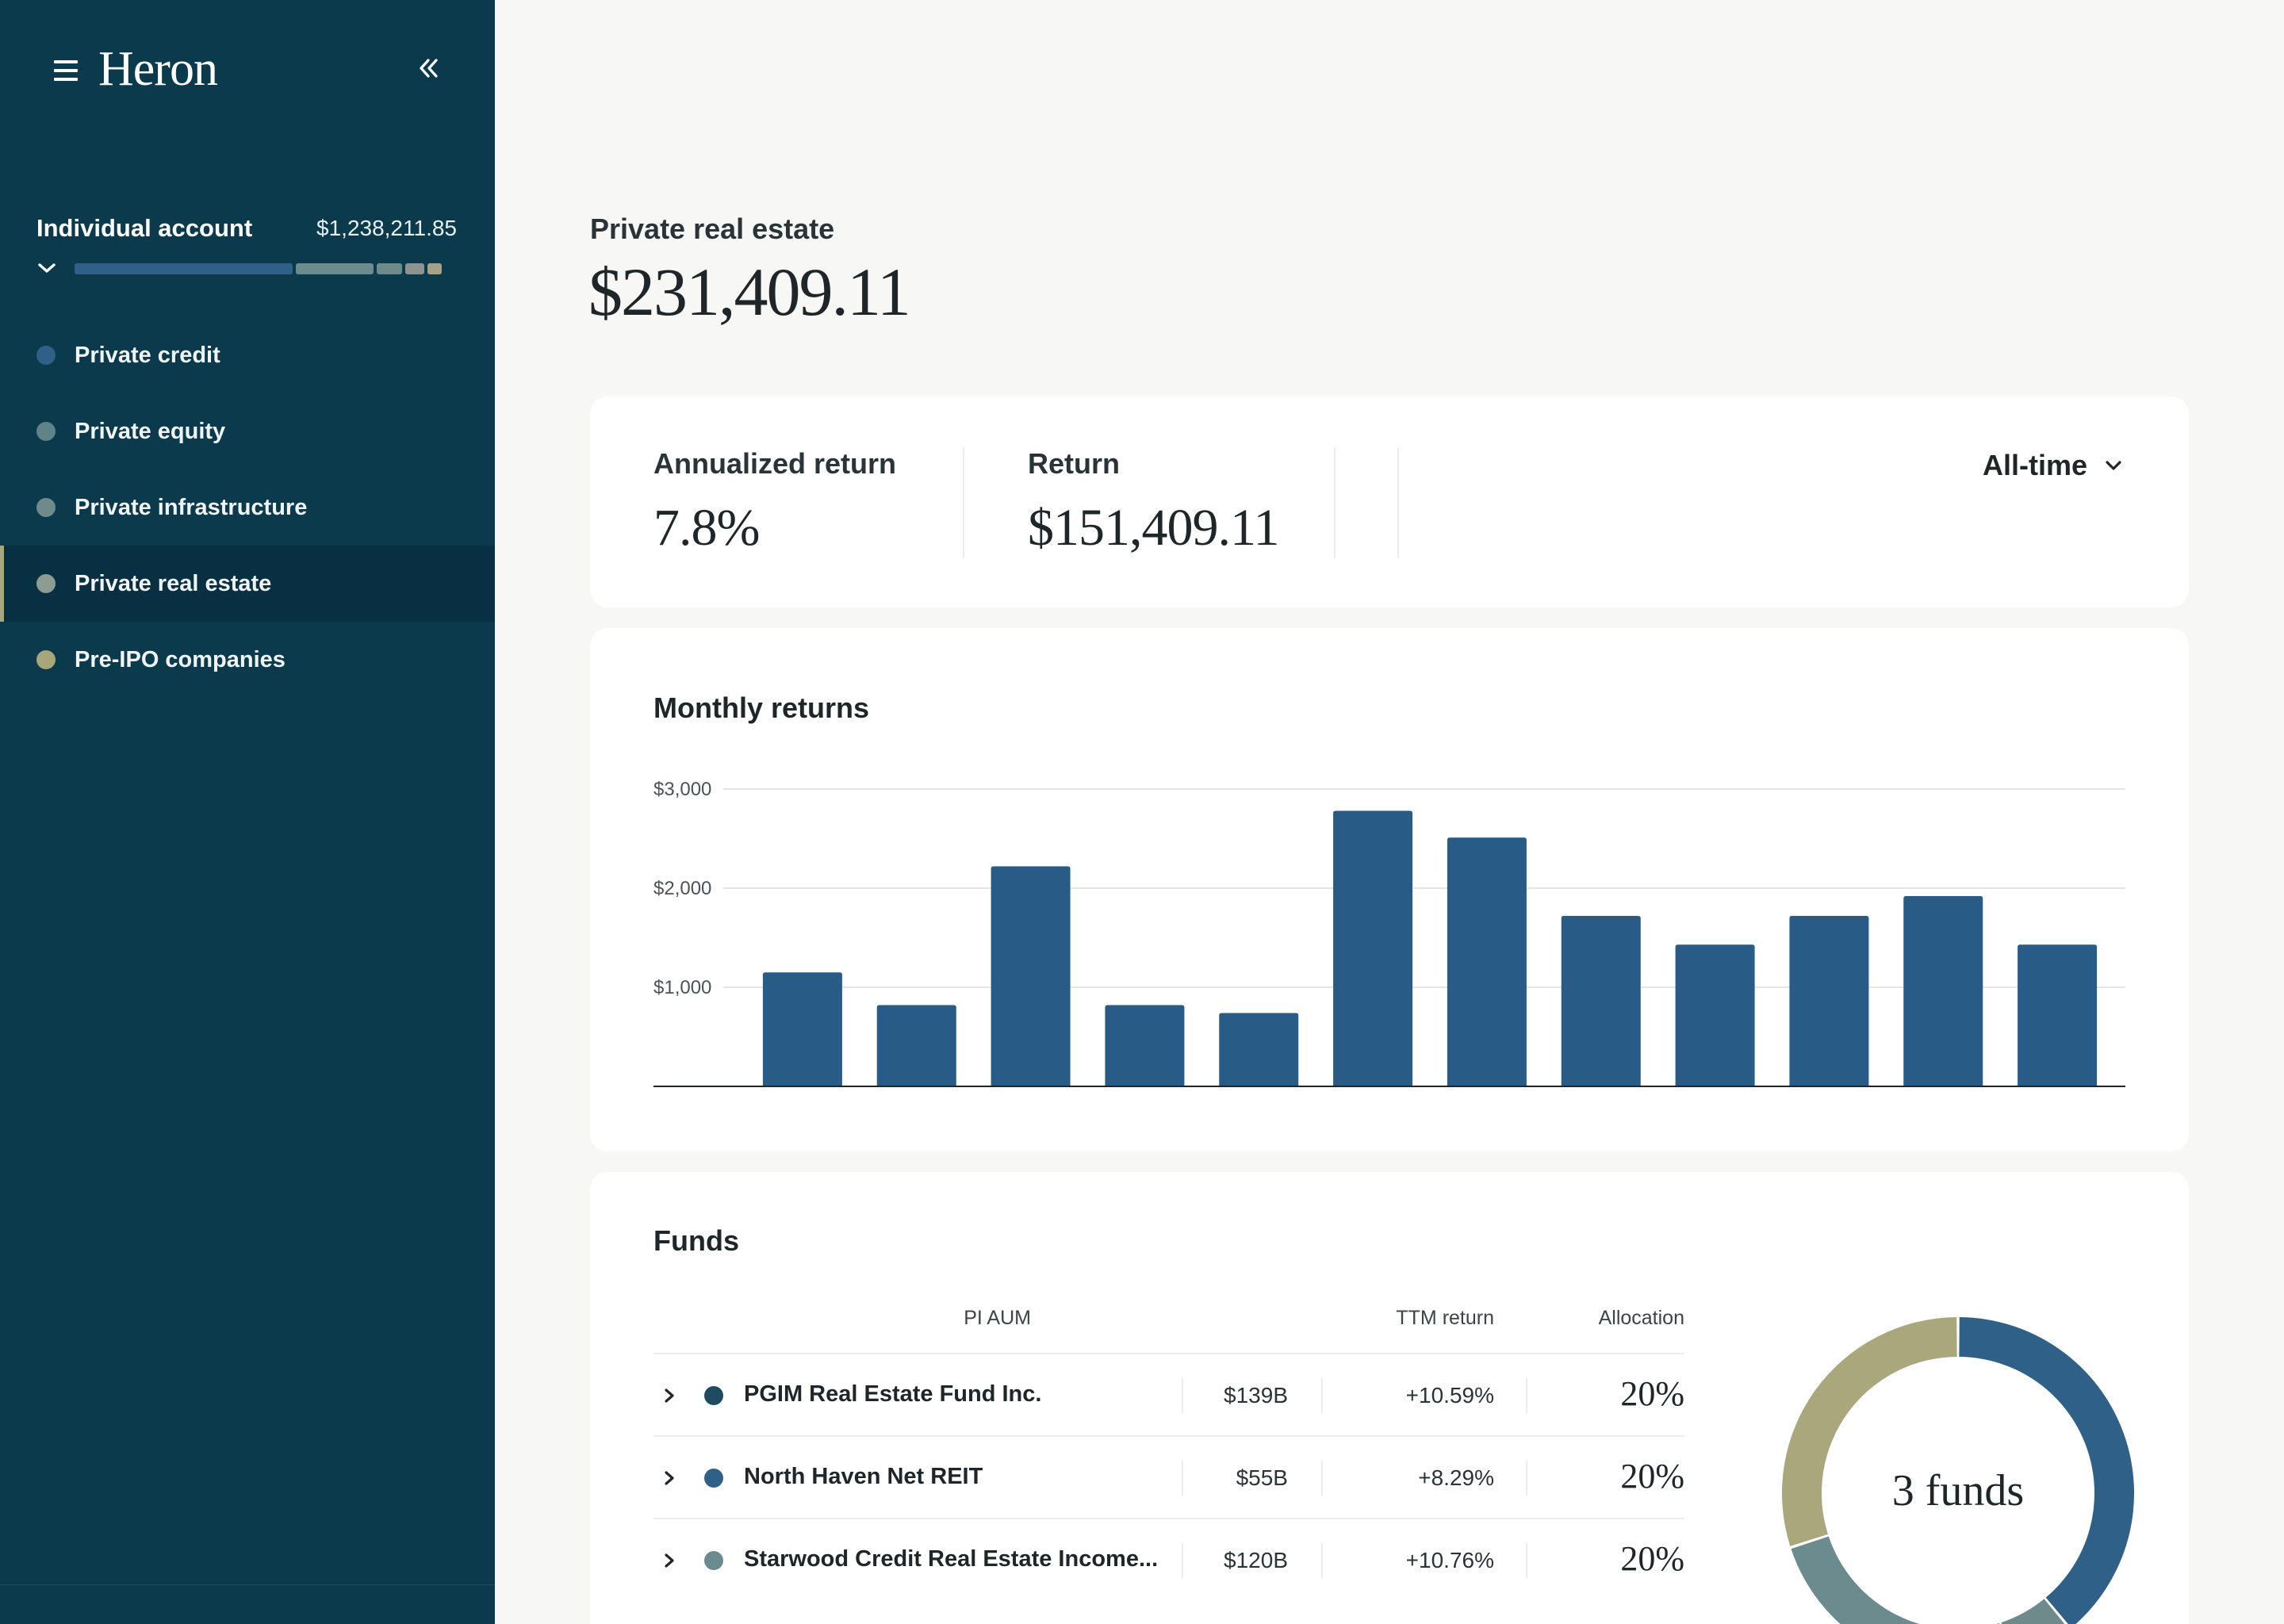 This screenshot has height=1624, width=2284. Describe the element at coordinates (1445, 1318) in the screenshot. I see `column-header-ttm: TTM return` at that location.